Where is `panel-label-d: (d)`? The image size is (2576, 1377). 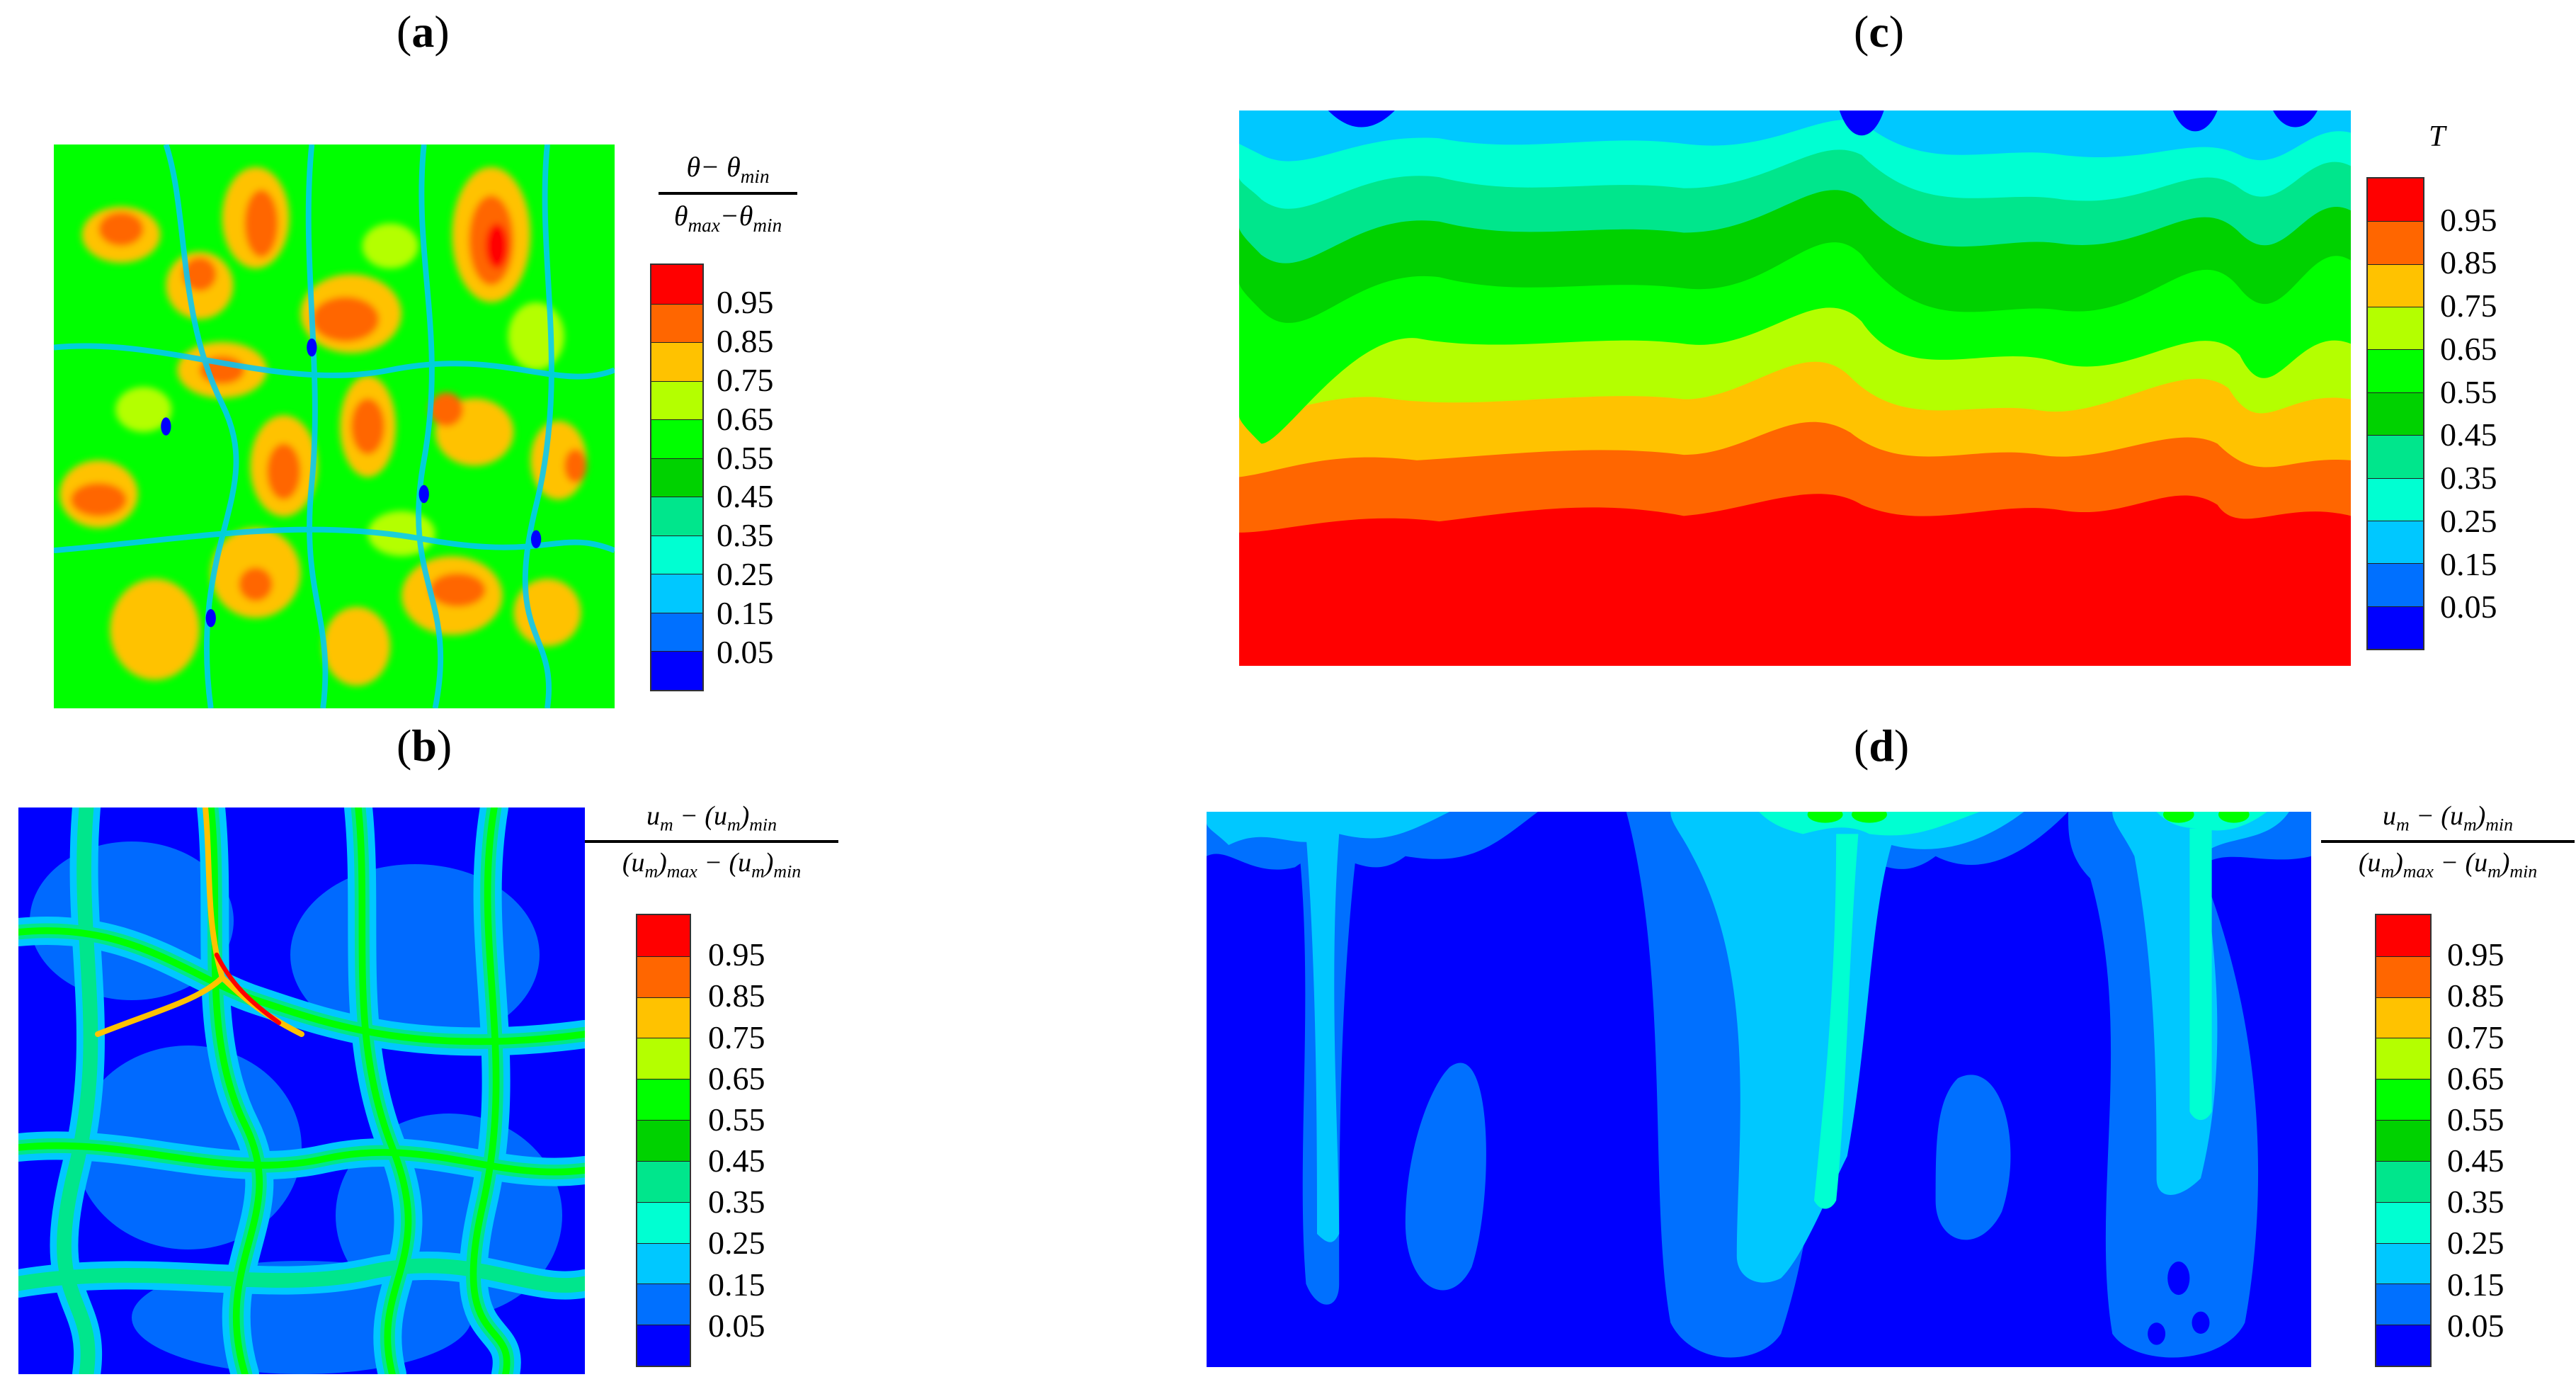
panel-label-d: (d) is located at coordinates (1882, 746).